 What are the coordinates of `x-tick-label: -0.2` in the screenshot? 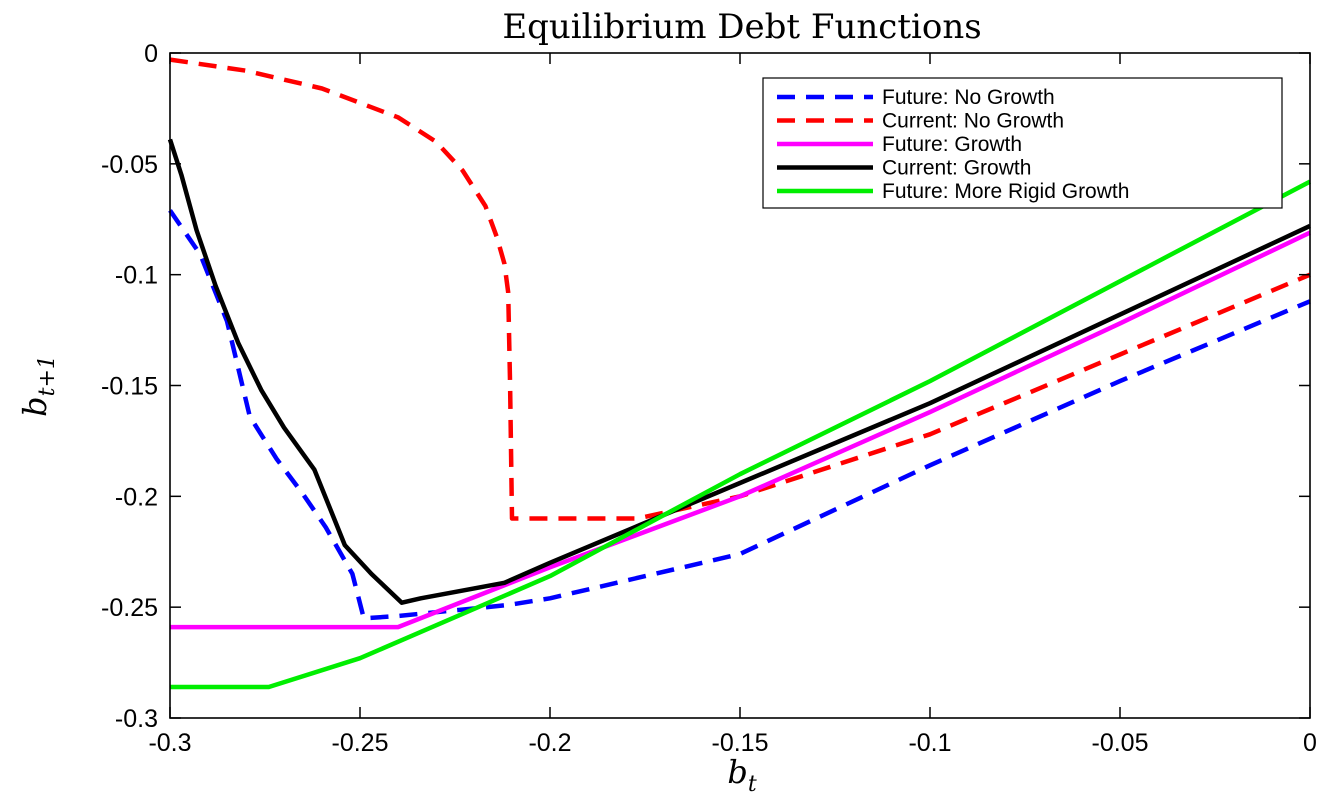 It's located at (549, 743).